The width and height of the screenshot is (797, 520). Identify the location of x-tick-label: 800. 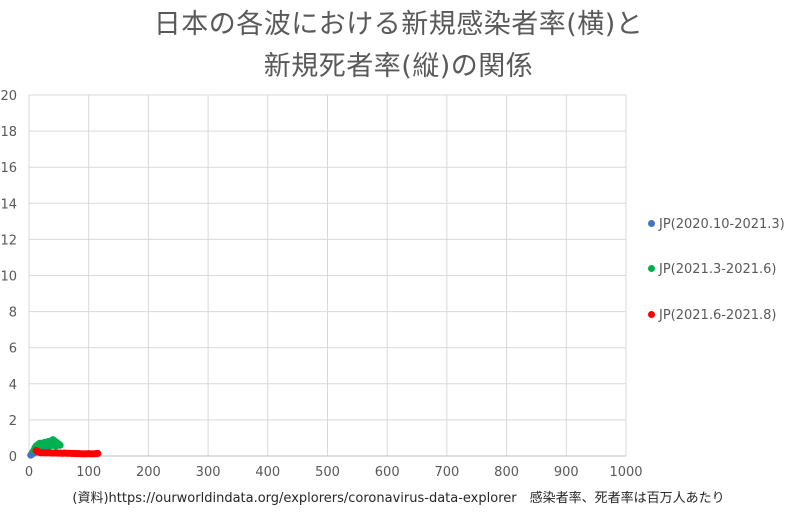
(506, 472).